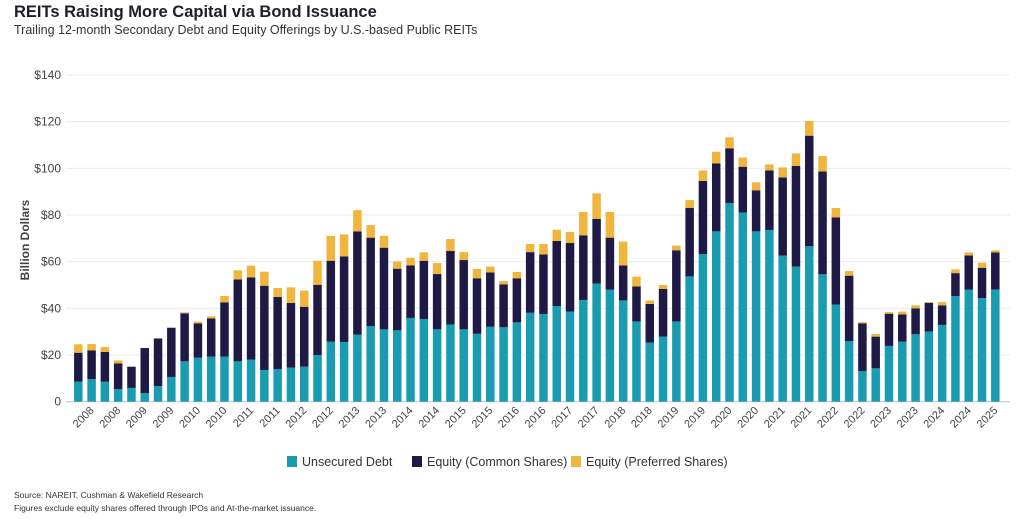  I want to click on y-axis-label: Billion Dollars, so click(25, 239).